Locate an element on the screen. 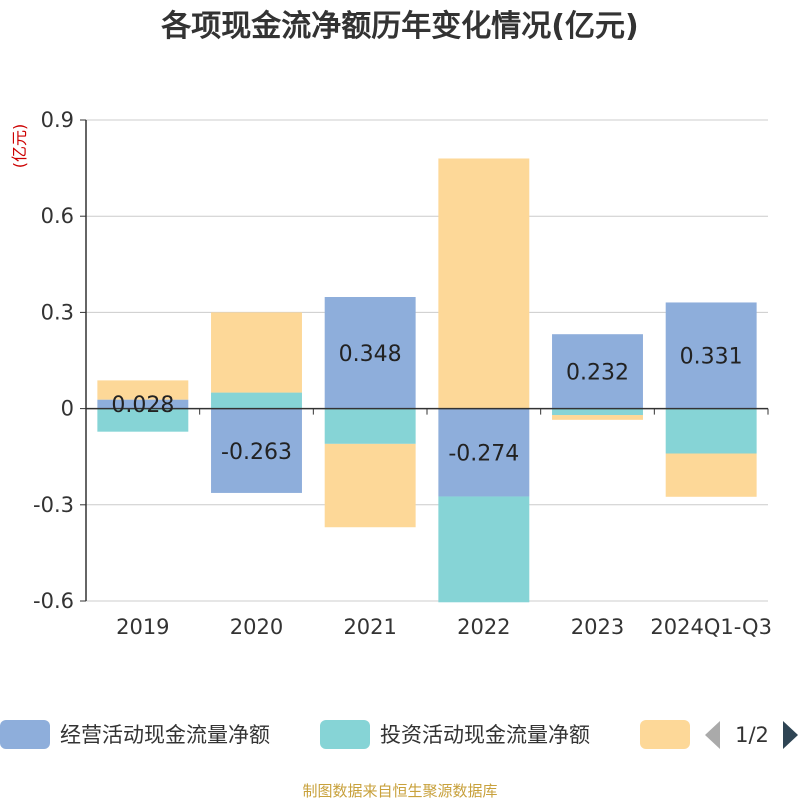  pager-page-text: 1/2 is located at coordinates (752, 735).